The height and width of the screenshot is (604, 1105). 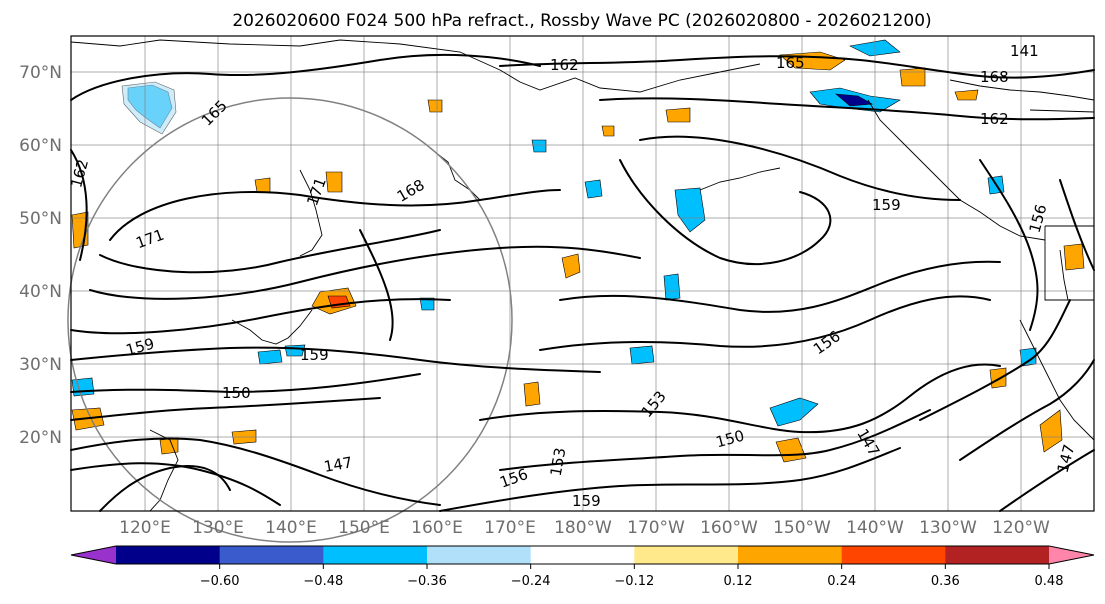 I want to click on lon-label: 140°E, so click(x=291, y=528).